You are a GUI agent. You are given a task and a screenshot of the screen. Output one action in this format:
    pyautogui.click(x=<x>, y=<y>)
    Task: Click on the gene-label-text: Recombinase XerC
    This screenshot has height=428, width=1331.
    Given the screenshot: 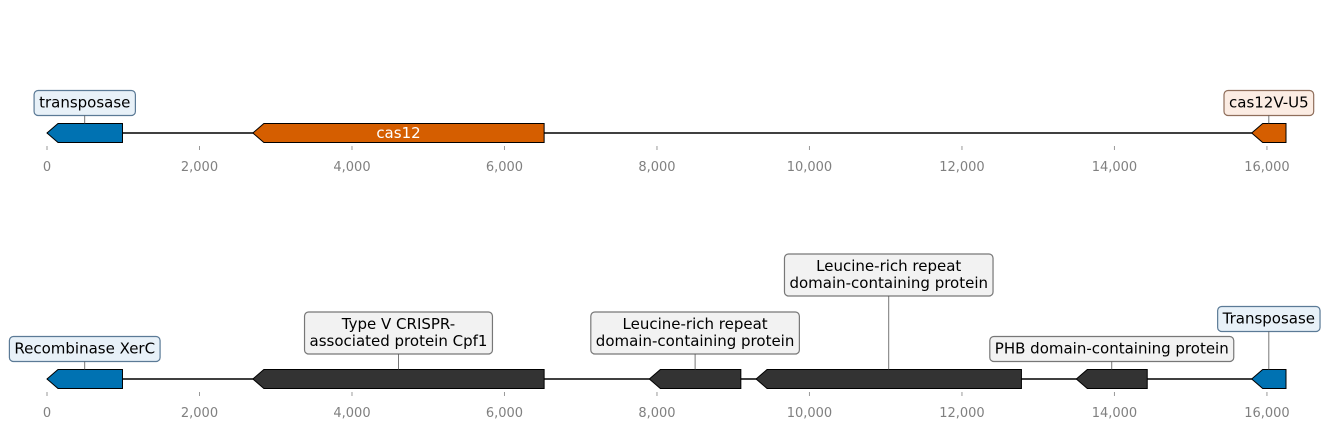 What is the action you would take?
    pyautogui.click(x=84, y=349)
    